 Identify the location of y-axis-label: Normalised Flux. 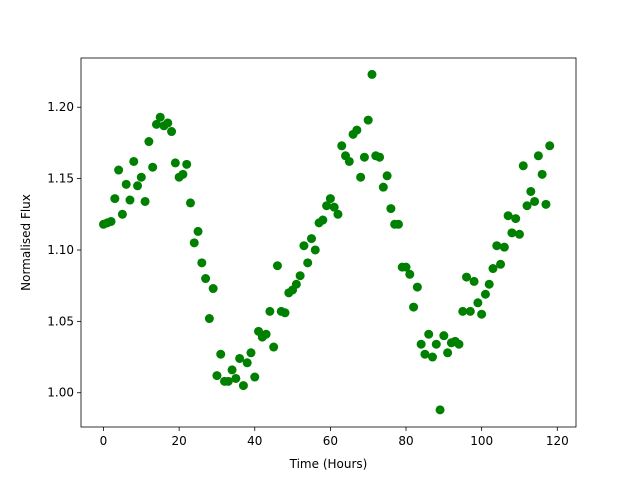
(26, 242).